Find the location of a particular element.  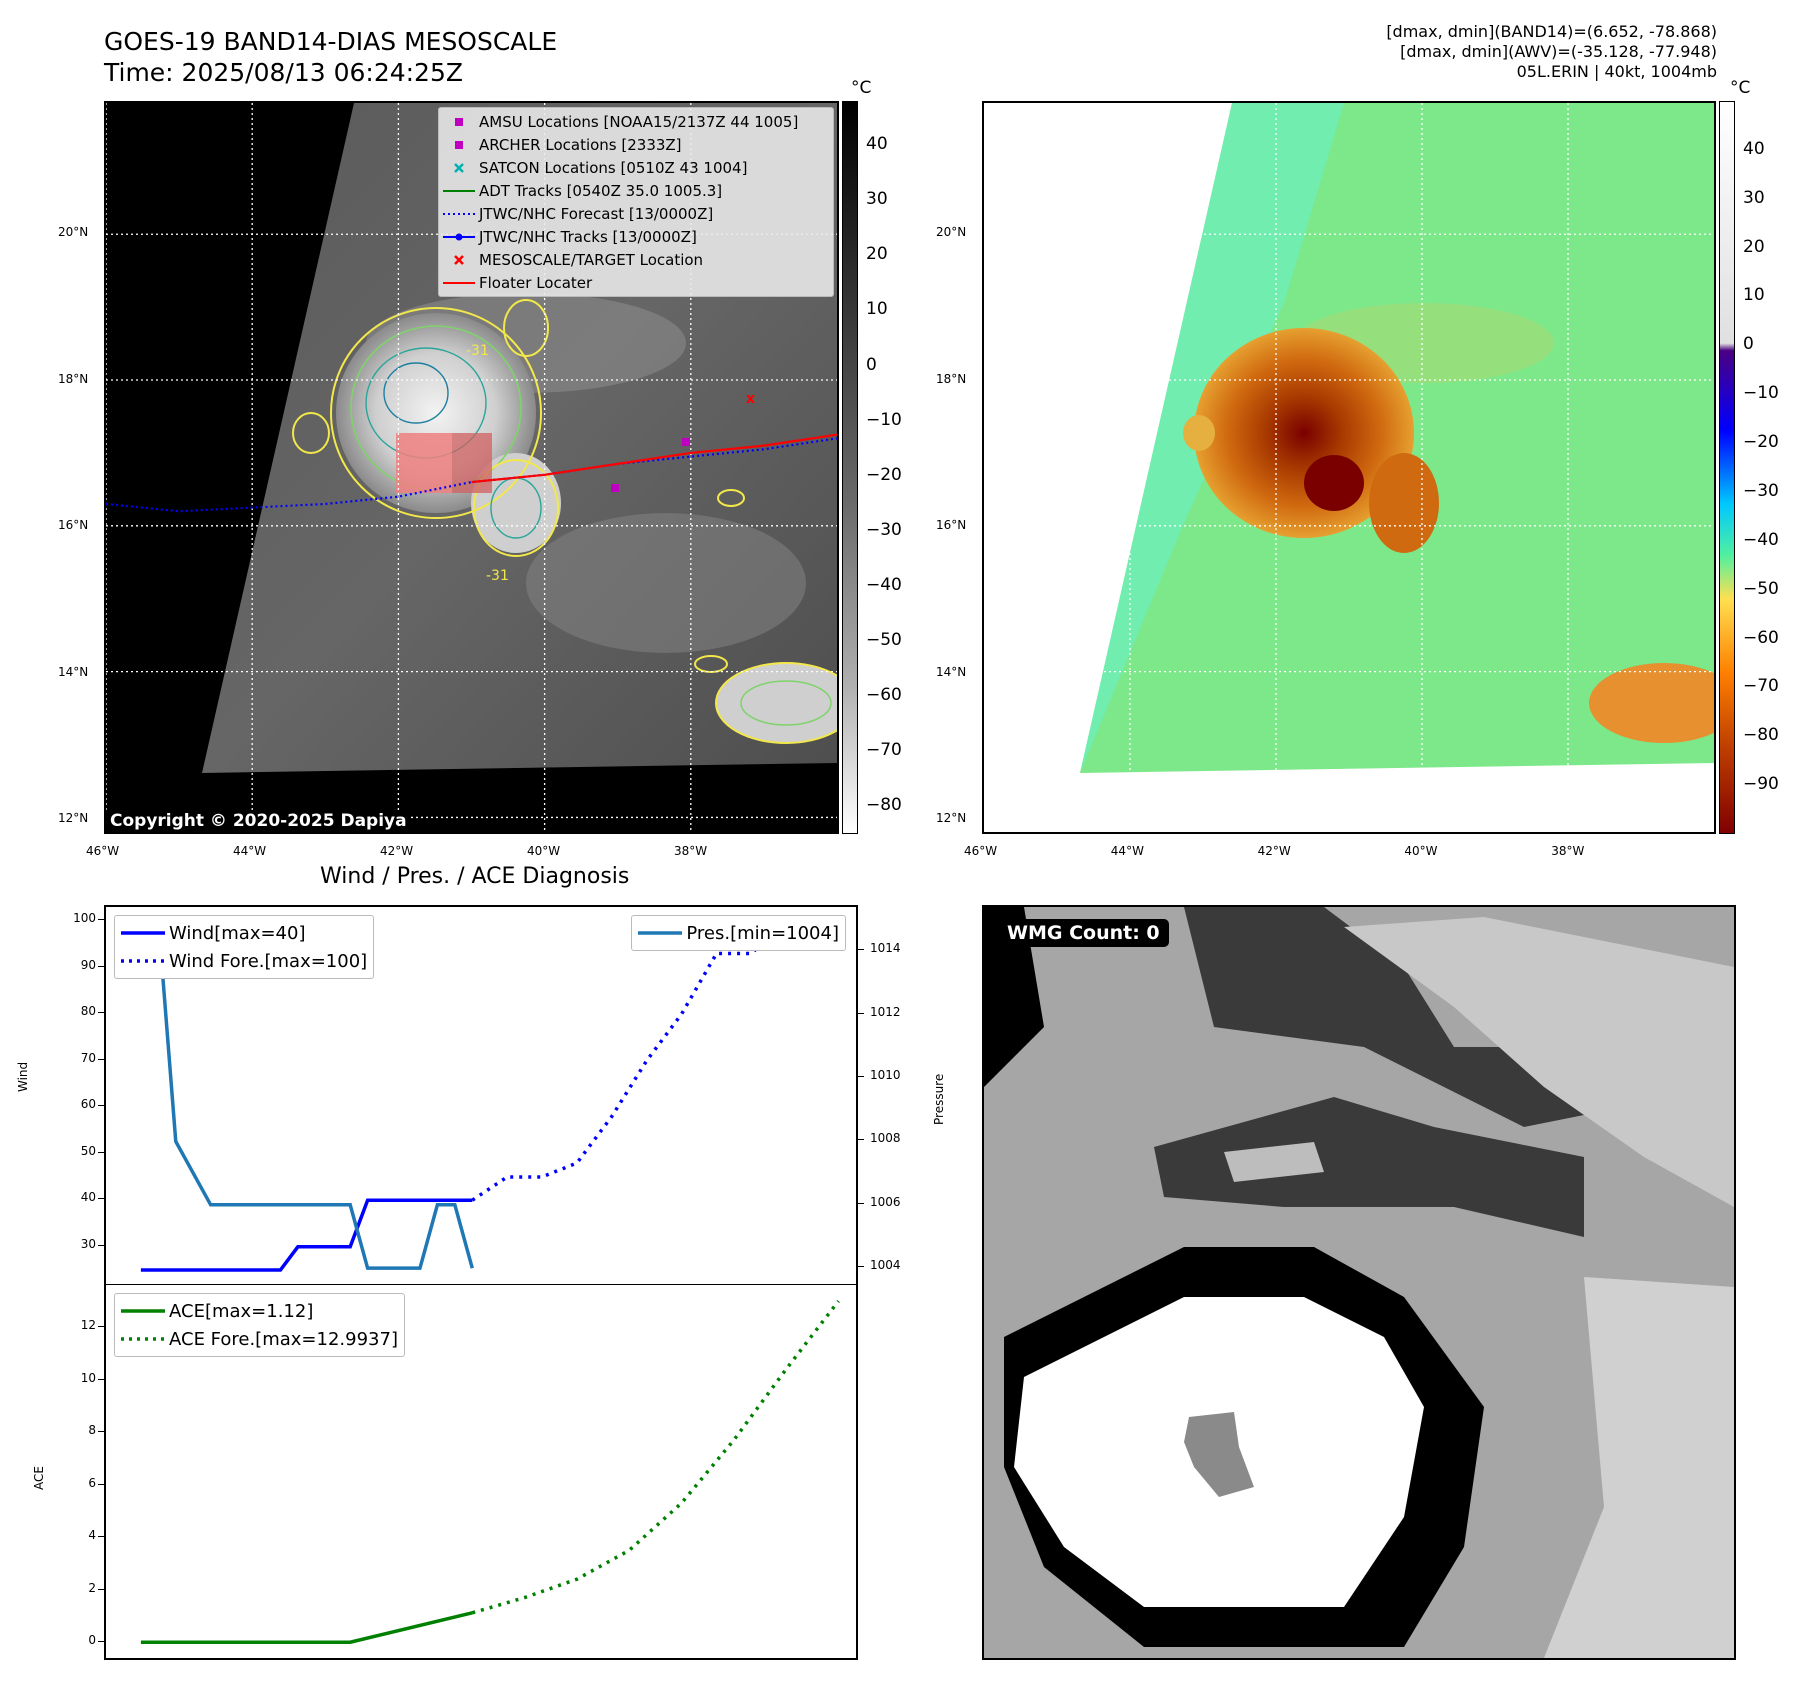

y-tick-label: 60 is located at coordinates (88, 1104).